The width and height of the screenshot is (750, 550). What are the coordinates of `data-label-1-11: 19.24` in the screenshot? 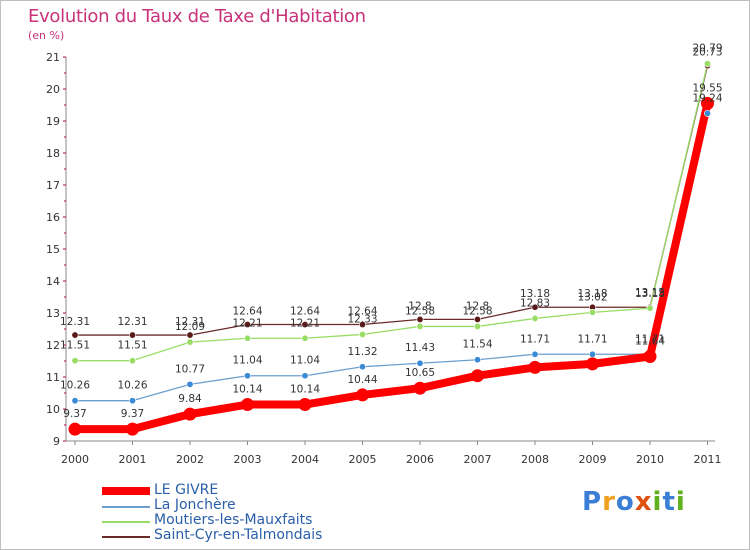 It's located at (707, 98).